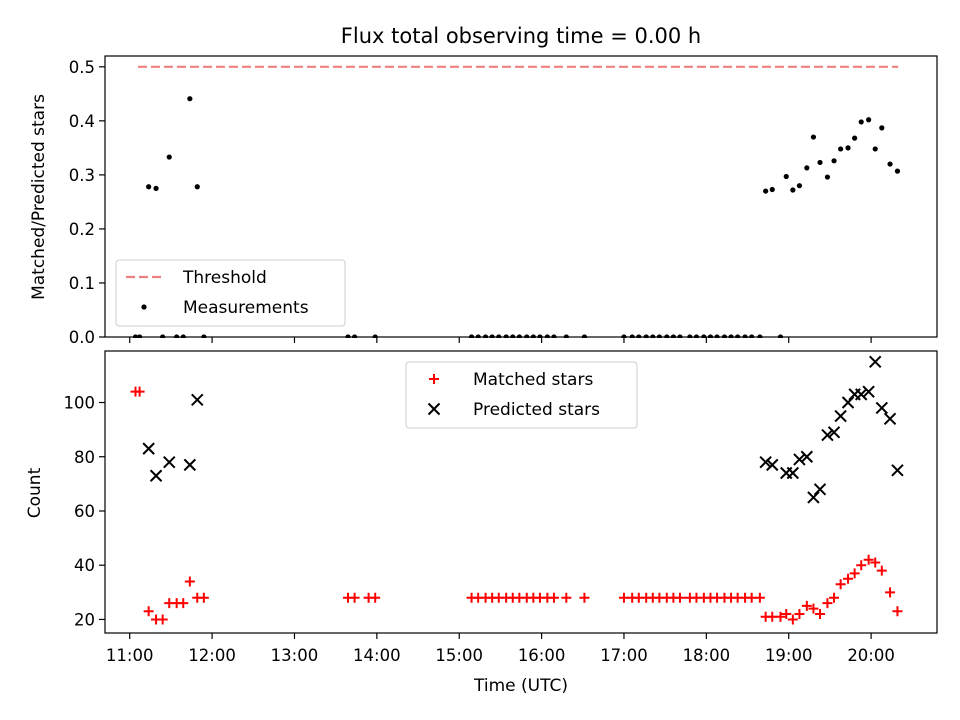 The width and height of the screenshot is (960, 720). What do you see at coordinates (707, 655) in the screenshot?
I see `x-tick-label: 18:00` at bounding box center [707, 655].